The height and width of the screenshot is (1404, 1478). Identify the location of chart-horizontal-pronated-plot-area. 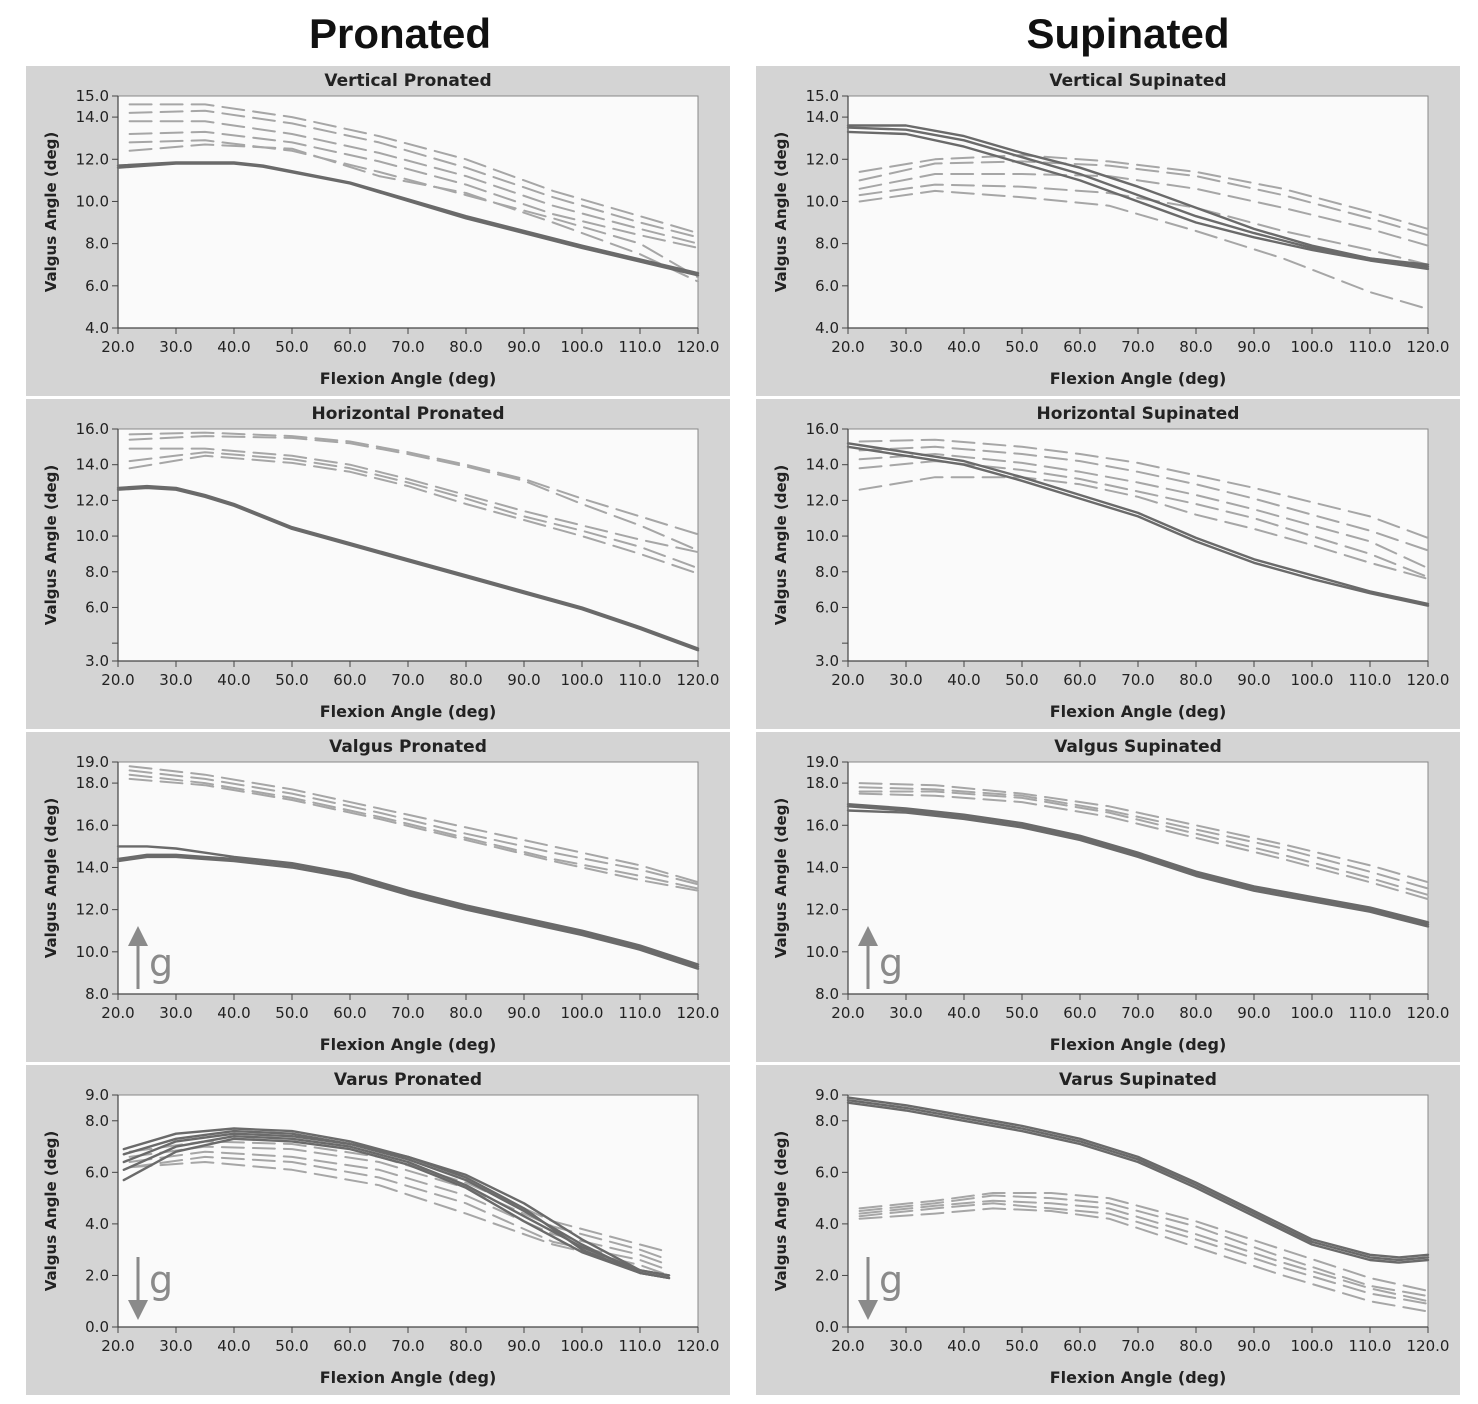
(408, 545).